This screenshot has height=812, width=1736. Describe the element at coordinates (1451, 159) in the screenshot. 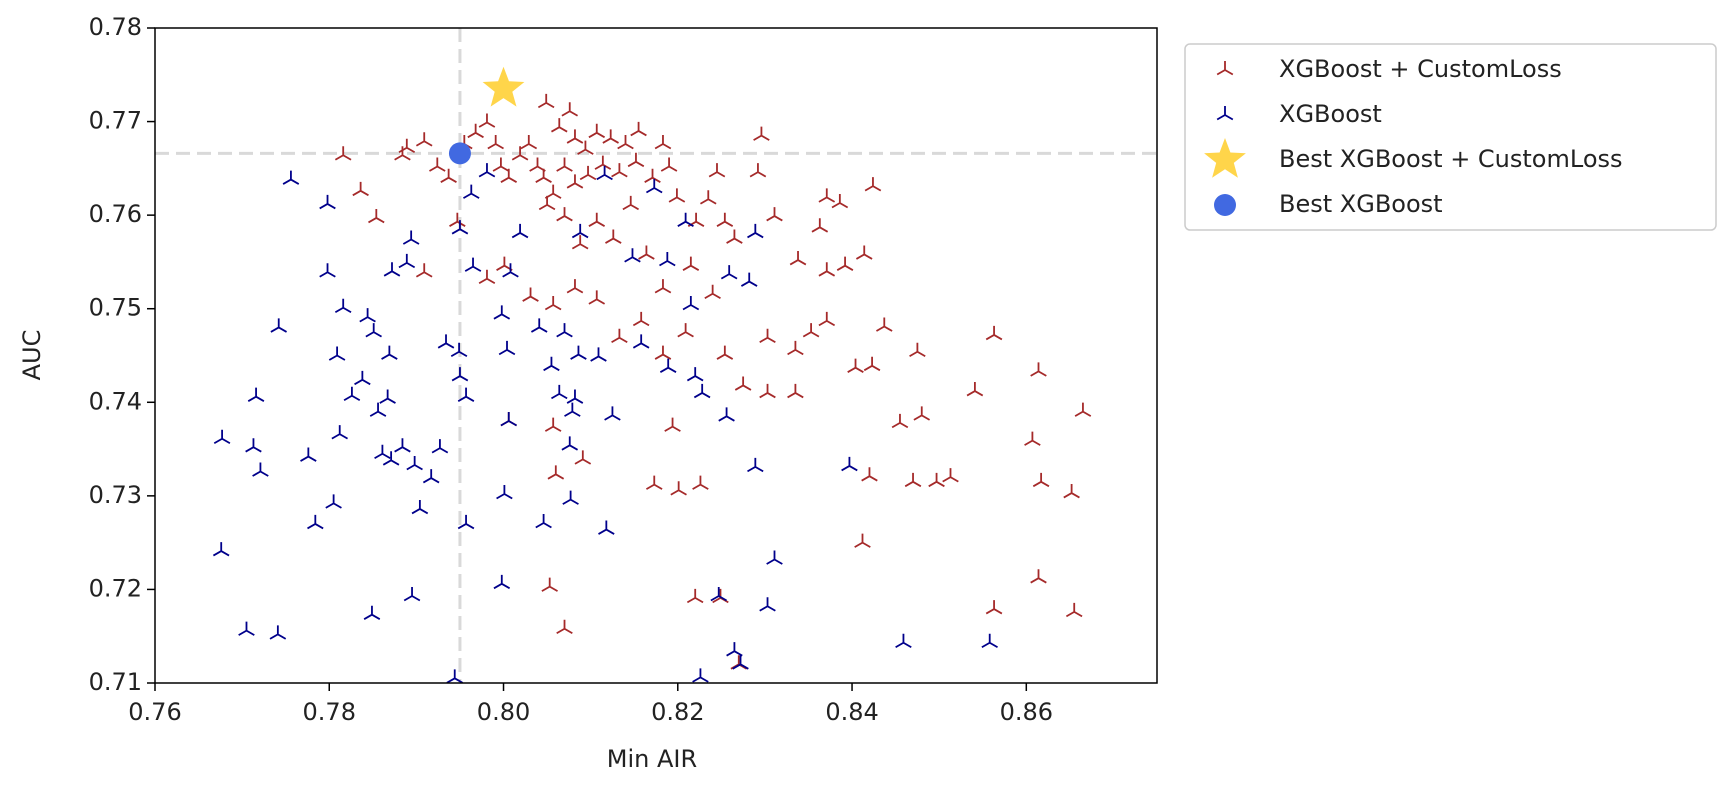

I see `legend-label: Best XGBoost + CustomLoss` at that location.